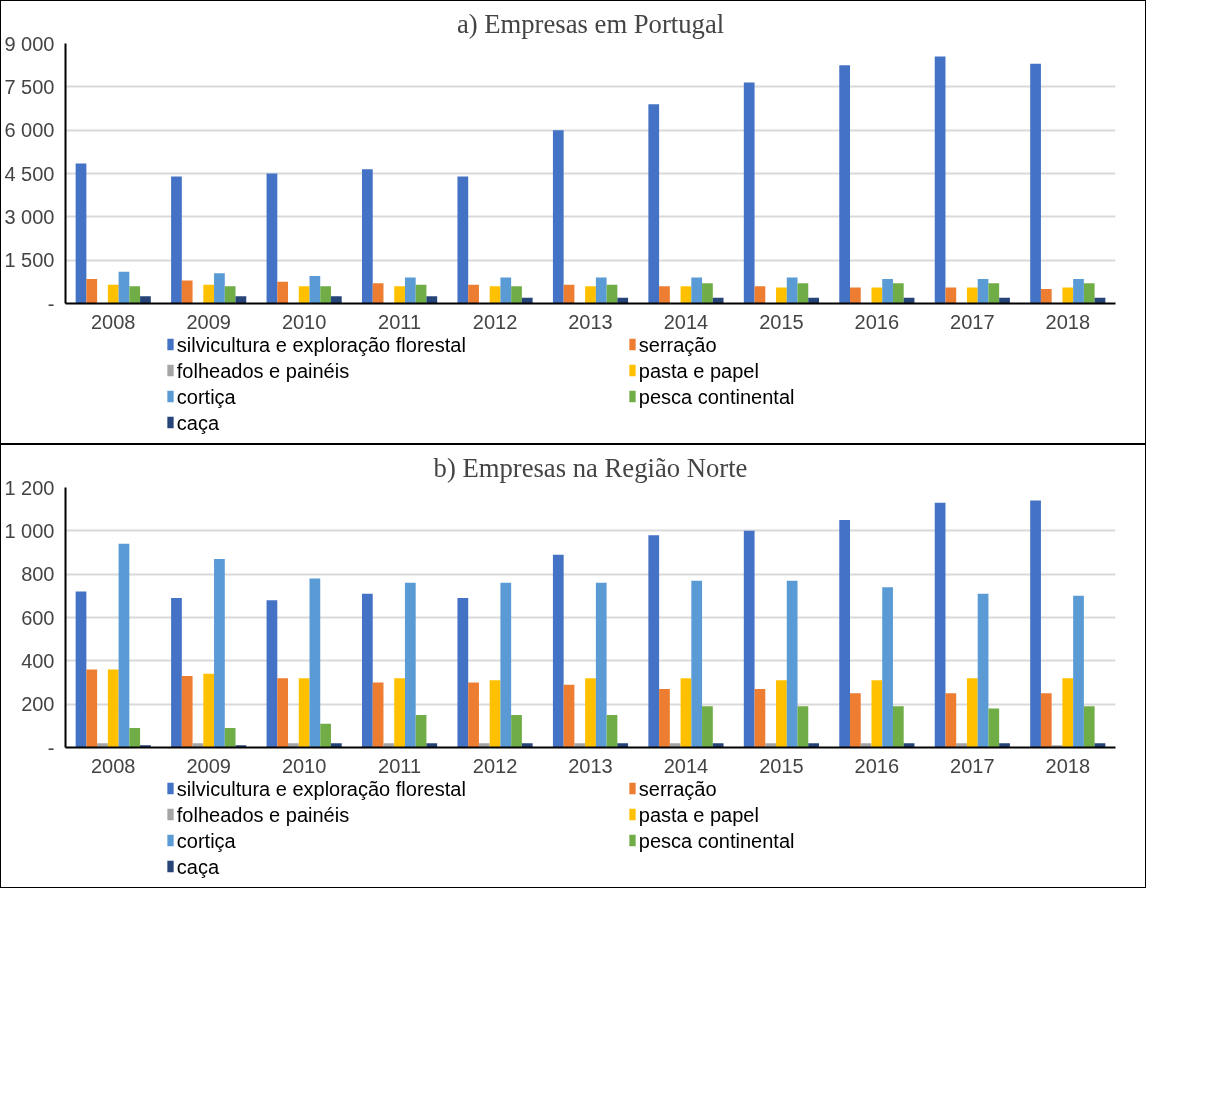 The width and height of the screenshot is (1212, 1104). Describe the element at coordinates (198, 422) in the screenshot. I see `legend-label: caça` at that location.